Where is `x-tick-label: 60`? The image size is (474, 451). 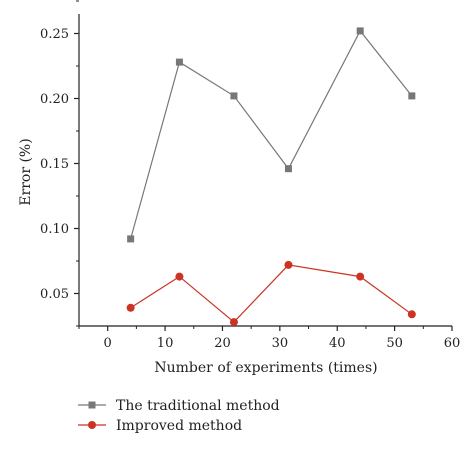
x-tick-label: 60 is located at coordinates (452, 343).